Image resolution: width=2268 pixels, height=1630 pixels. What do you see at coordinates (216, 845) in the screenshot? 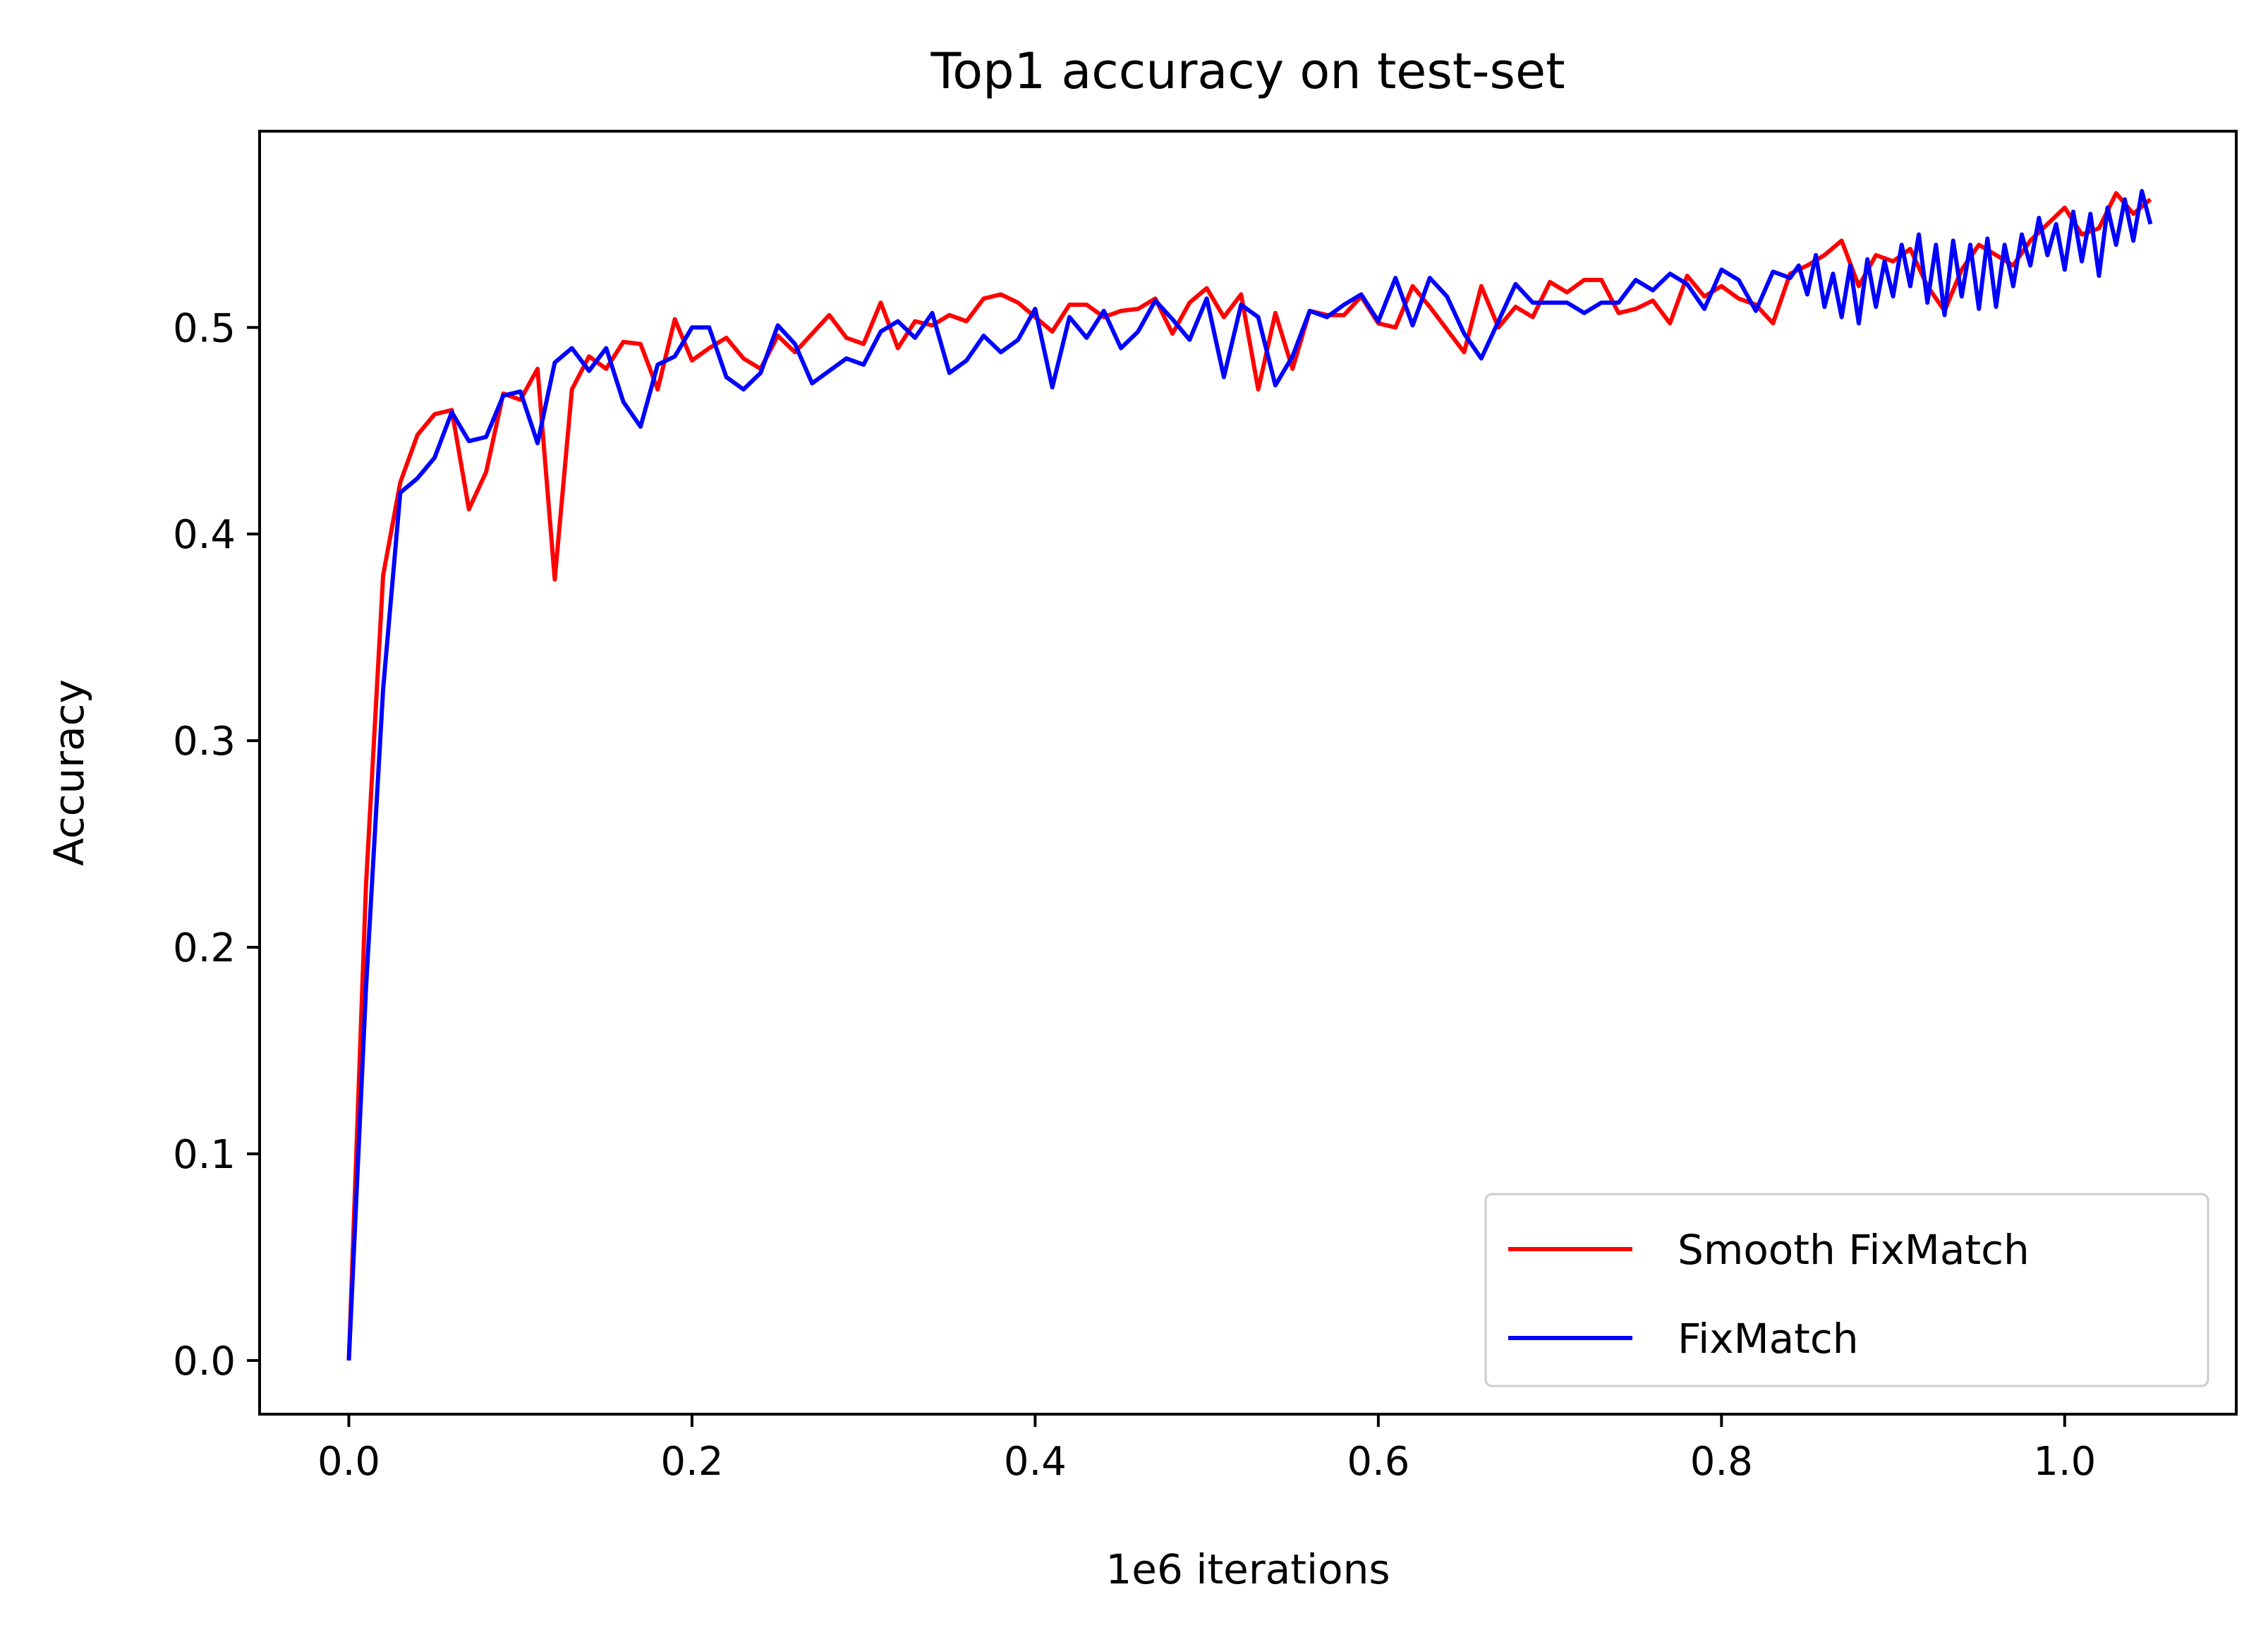
I see `y-axis-ticks: 0.0 0.1 0.2 0.3 0.4 0.5` at bounding box center [216, 845].